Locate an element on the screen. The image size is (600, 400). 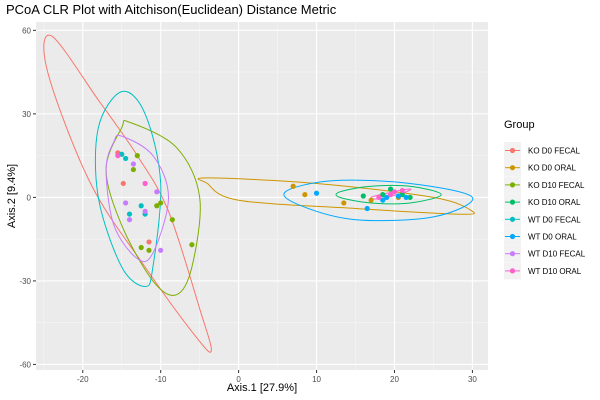
legend-label: WT D0 FECAL is located at coordinates (554, 219).